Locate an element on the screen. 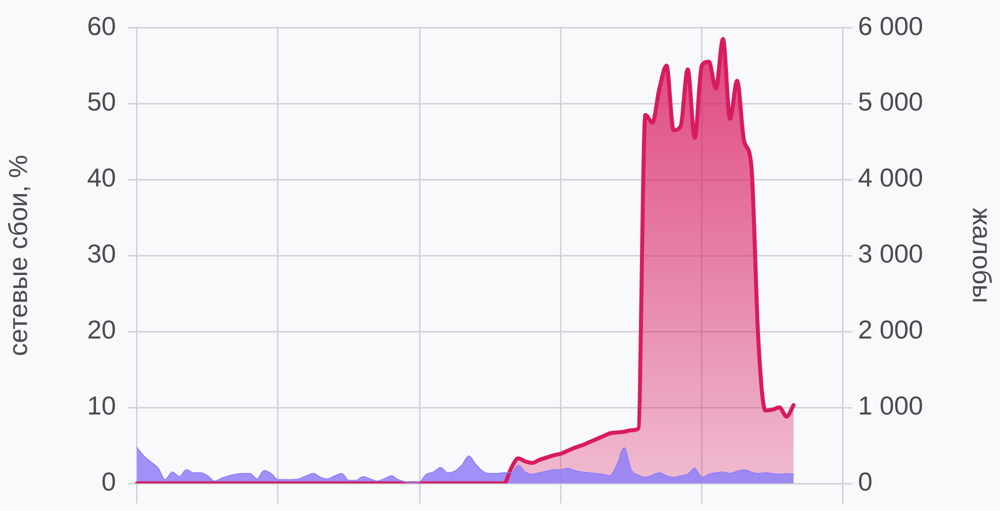 The height and width of the screenshot is (511, 1000). y-tick-label: 30 is located at coordinates (101, 253).